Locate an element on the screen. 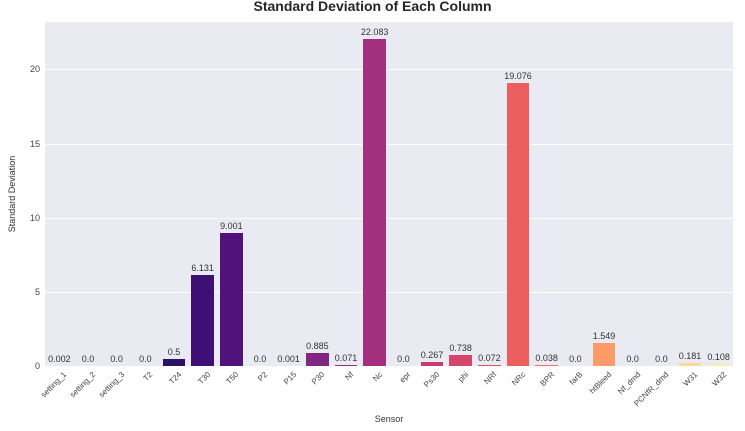  x-tick-label: Nf is located at coordinates (349, 376).